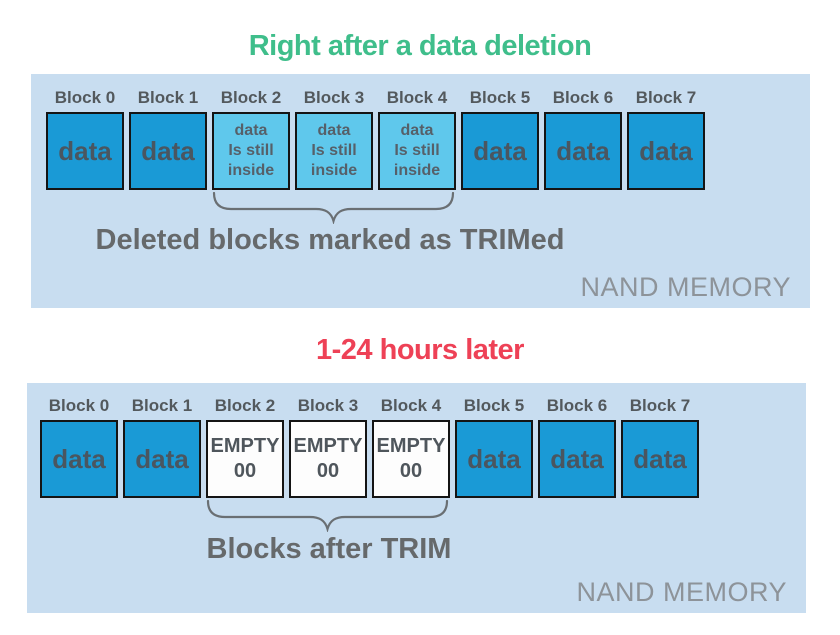 The width and height of the screenshot is (840, 635). Describe the element at coordinates (329, 549) in the screenshot. I see `brace-caption: Blocks after TRIM` at that location.